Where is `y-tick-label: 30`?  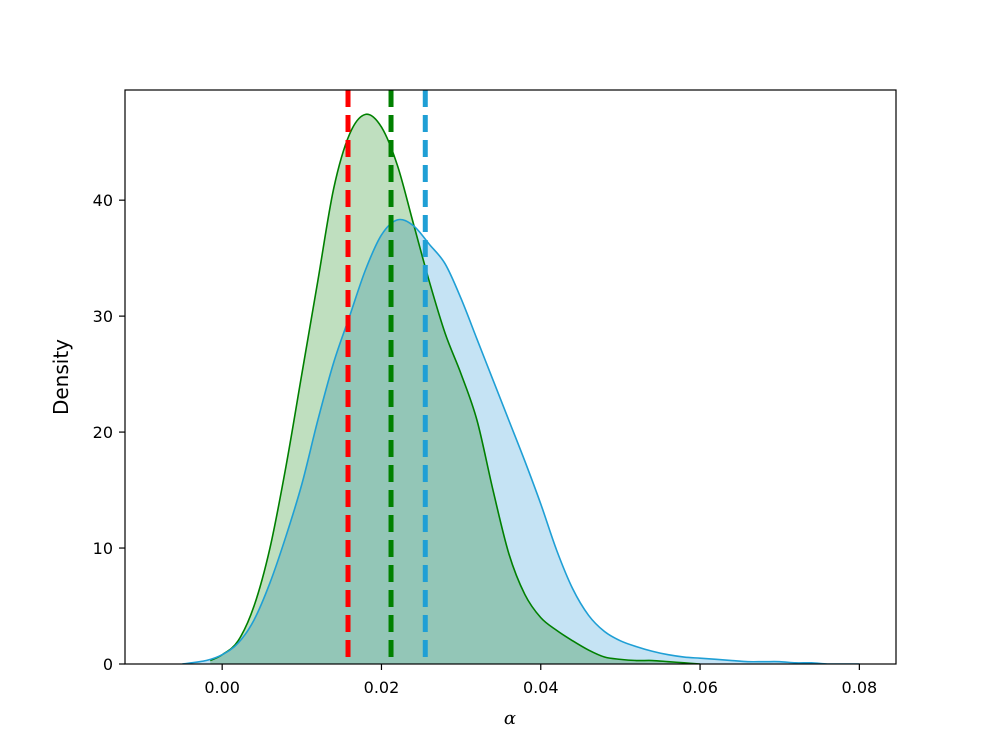 y-tick-label: 30 is located at coordinates (103, 316).